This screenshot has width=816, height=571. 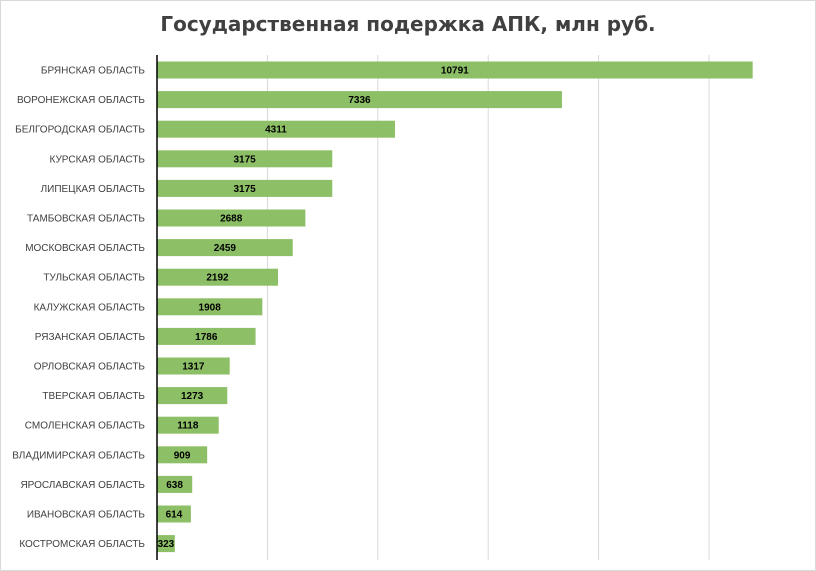 What do you see at coordinates (90, 367) in the screenshot?
I see `category-label: ОРЛОВСКАЯ ОБЛАСТЬ` at bounding box center [90, 367].